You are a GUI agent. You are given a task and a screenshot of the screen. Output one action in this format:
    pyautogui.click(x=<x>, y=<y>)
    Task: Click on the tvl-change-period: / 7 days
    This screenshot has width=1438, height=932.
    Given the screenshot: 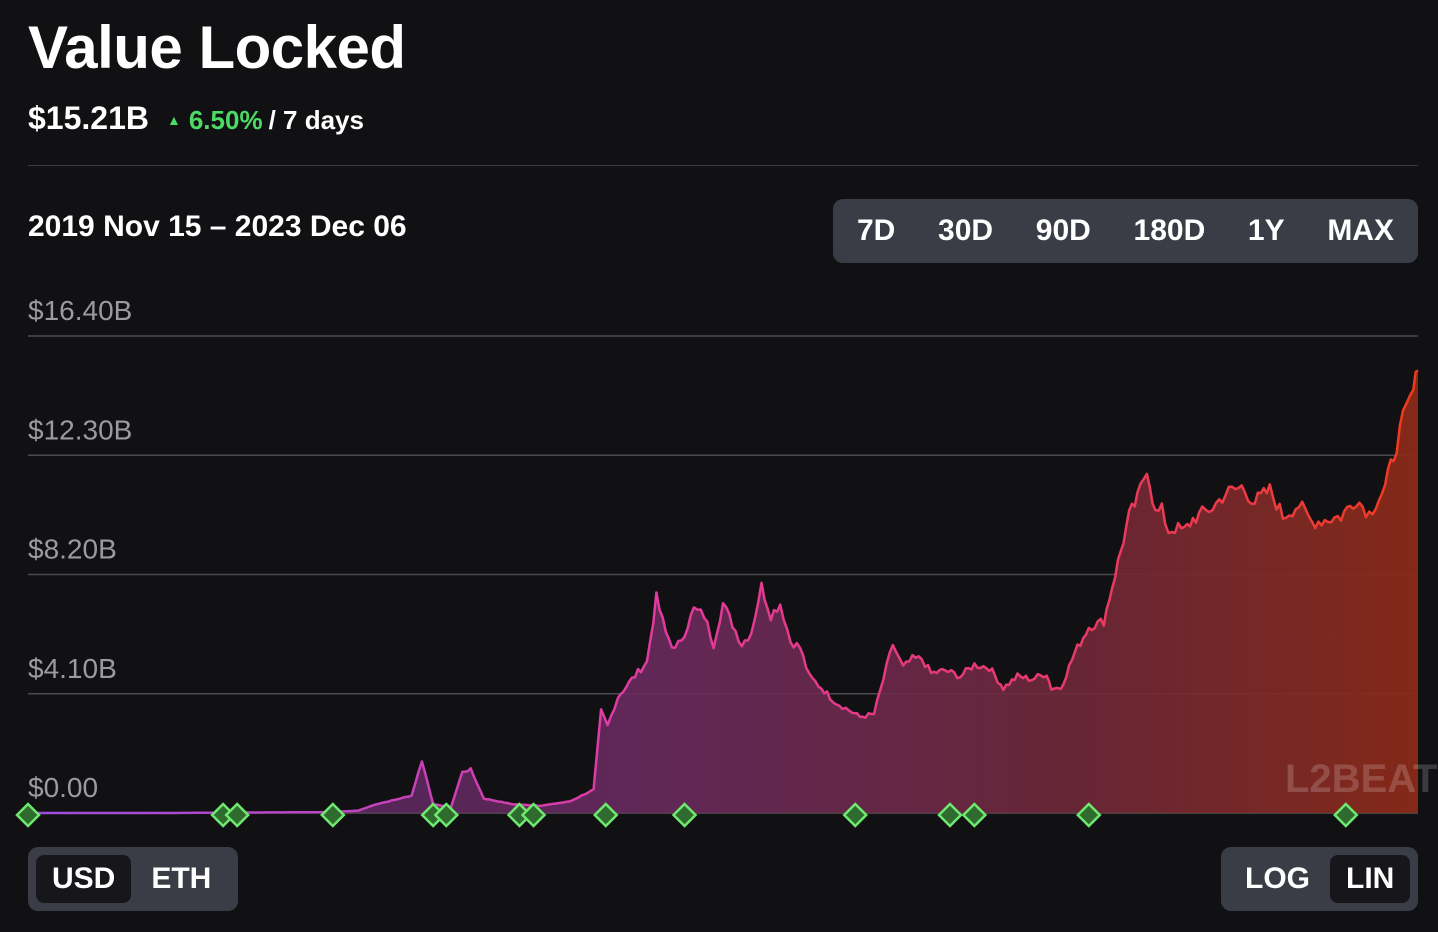 What is the action you would take?
    pyautogui.click(x=316, y=120)
    